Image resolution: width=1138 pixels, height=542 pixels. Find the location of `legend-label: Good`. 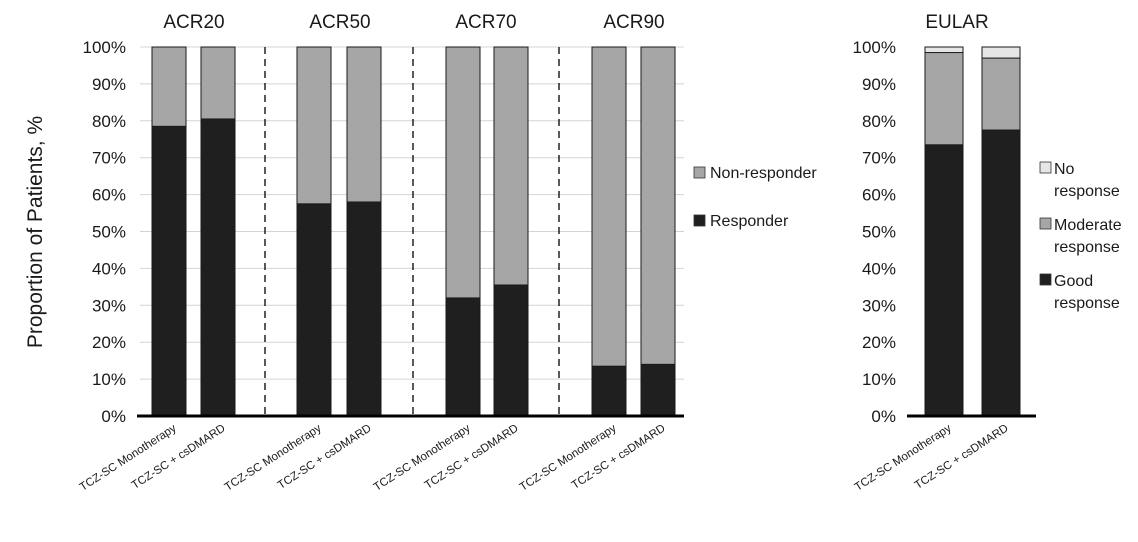

legend-label: Good is located at coordinates (1073, 281).